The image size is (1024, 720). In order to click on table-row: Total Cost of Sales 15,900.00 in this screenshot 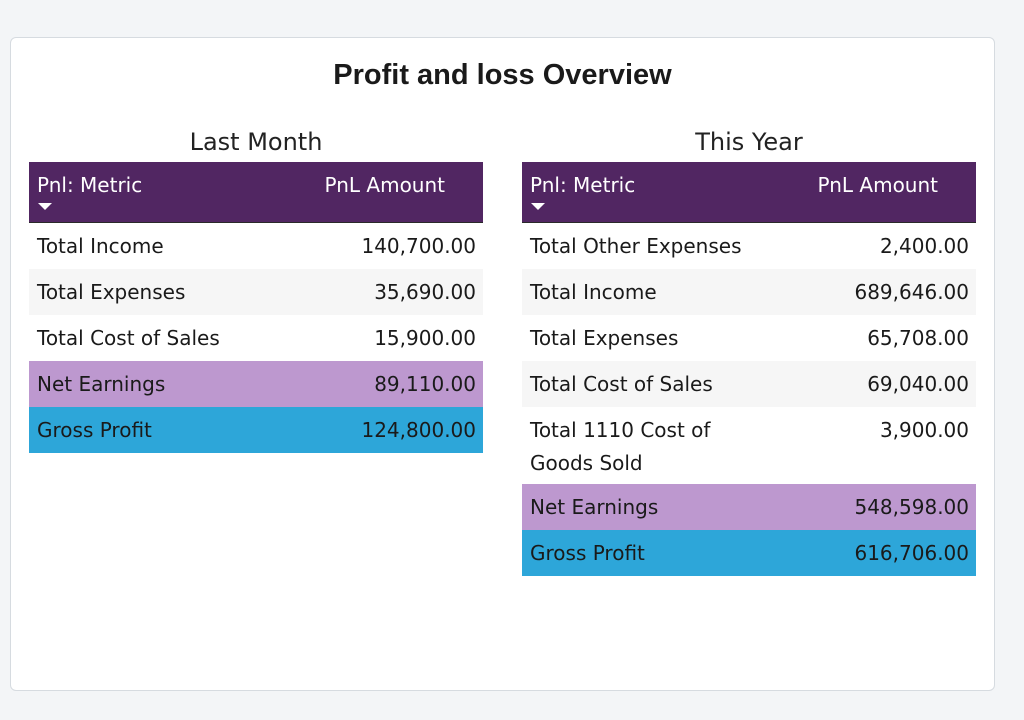, I will do `click(256, 338)`.